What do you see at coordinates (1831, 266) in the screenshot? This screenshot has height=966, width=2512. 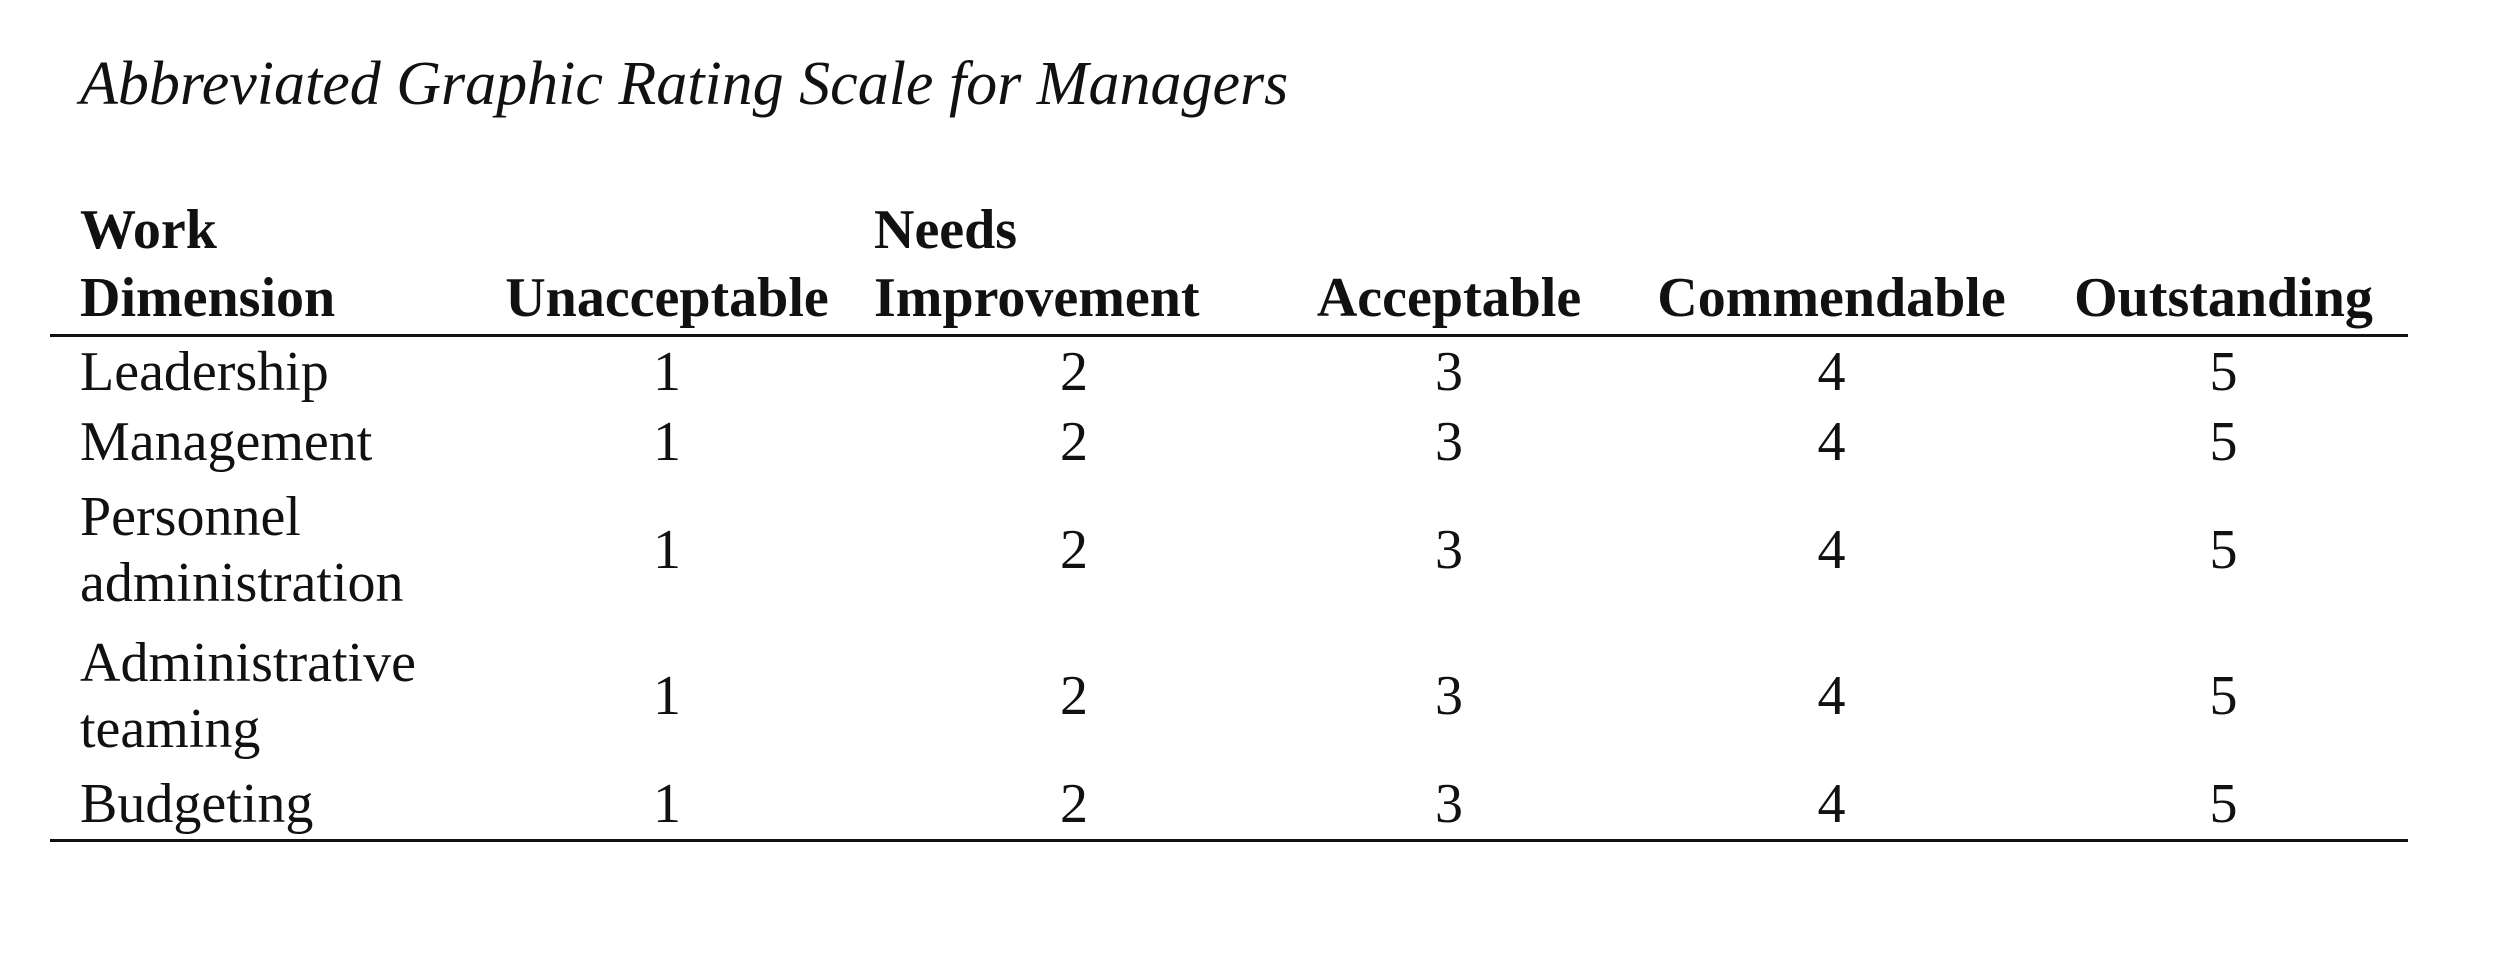 I see `header-commendable: Commendable` at bounding box center [1831, 266].